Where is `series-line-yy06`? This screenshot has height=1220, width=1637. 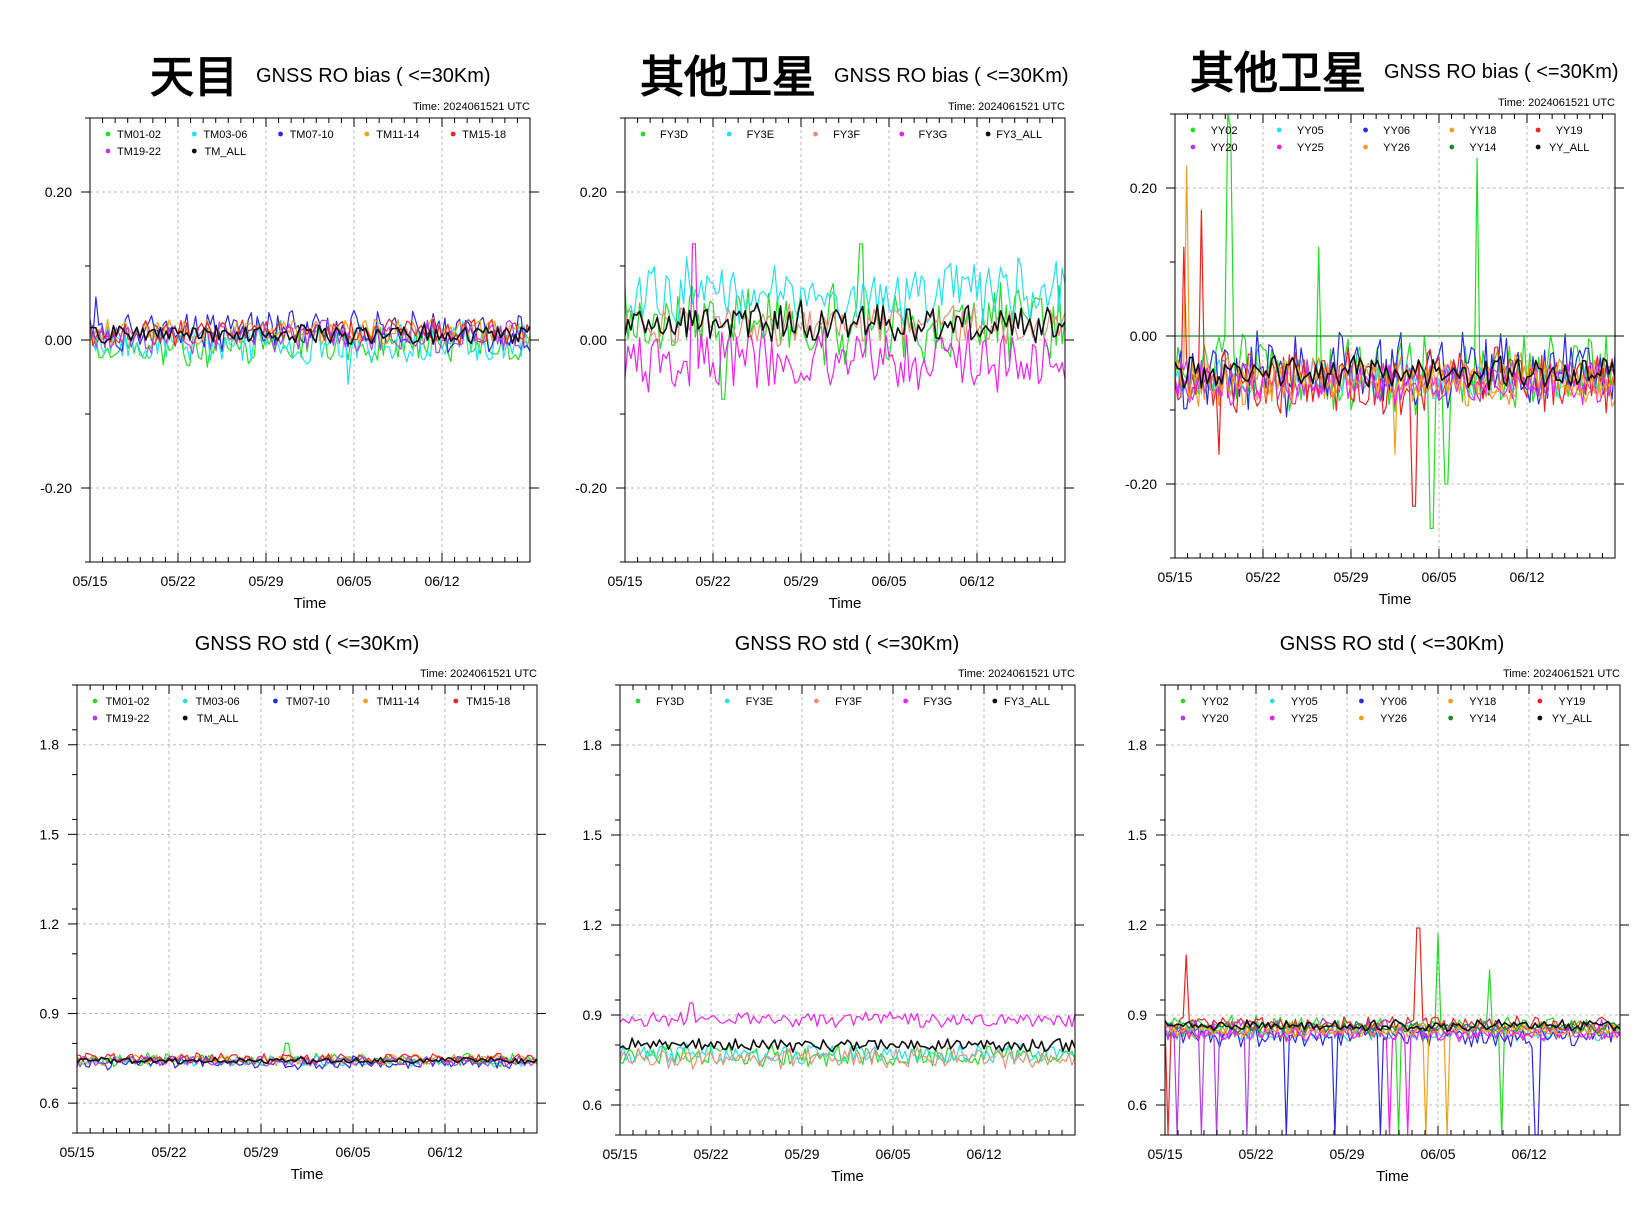
series-line-yy06 is located at coordinates (1392, 1079).